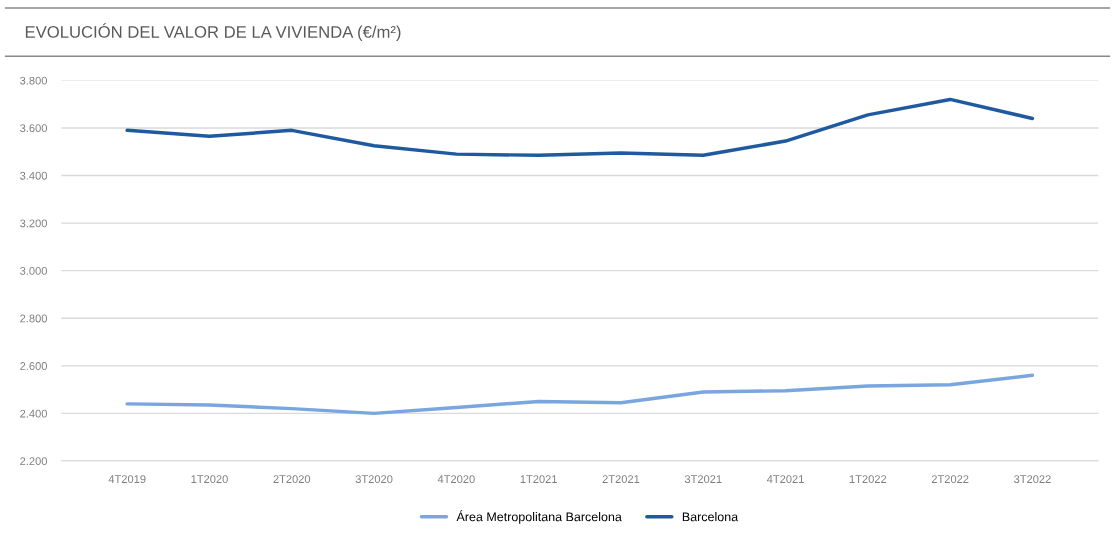  I want to click on y-tick-label: 3.200, so click(33, 223).